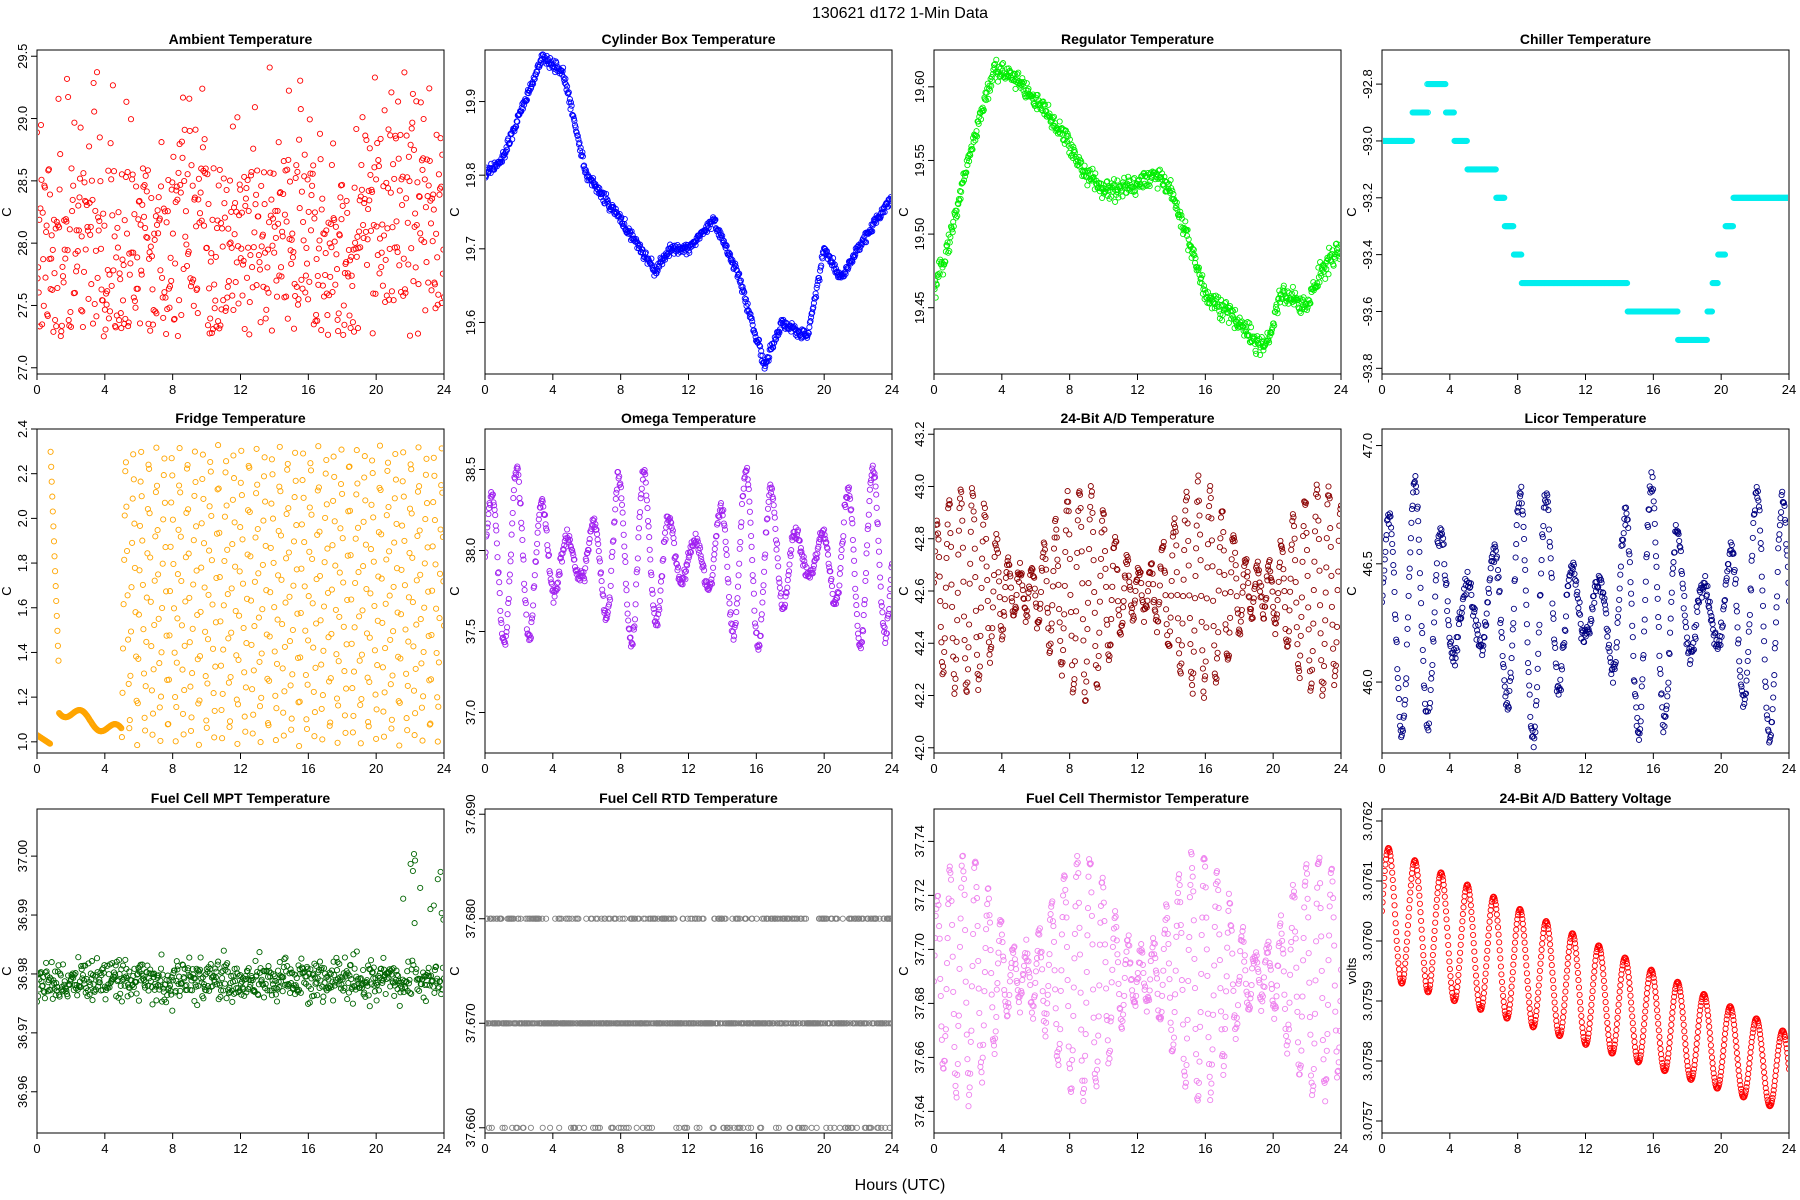 This screenshot has width=1800, height=1200. I want to click on x-tick-label: 8, so click(172, 768).